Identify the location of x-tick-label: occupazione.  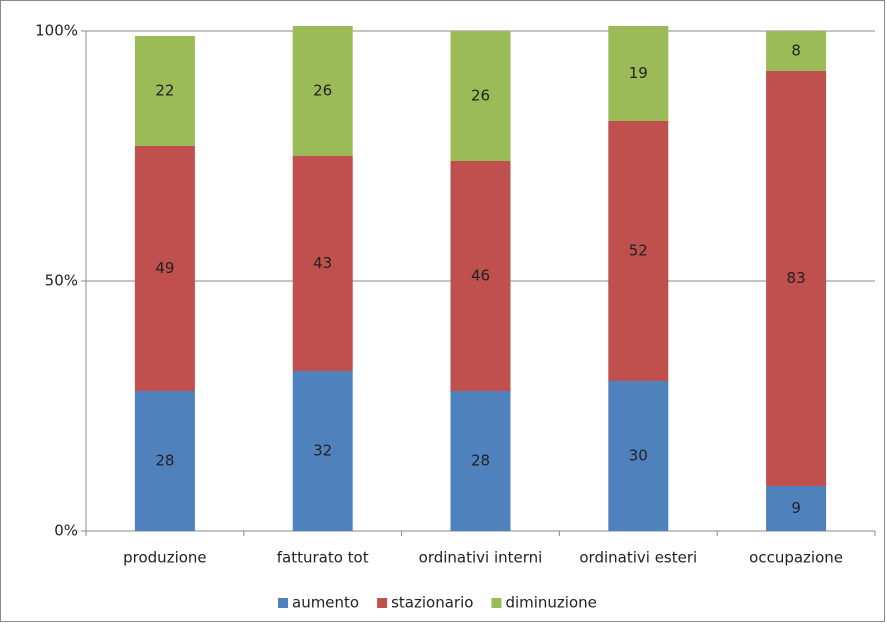
(796, 558).